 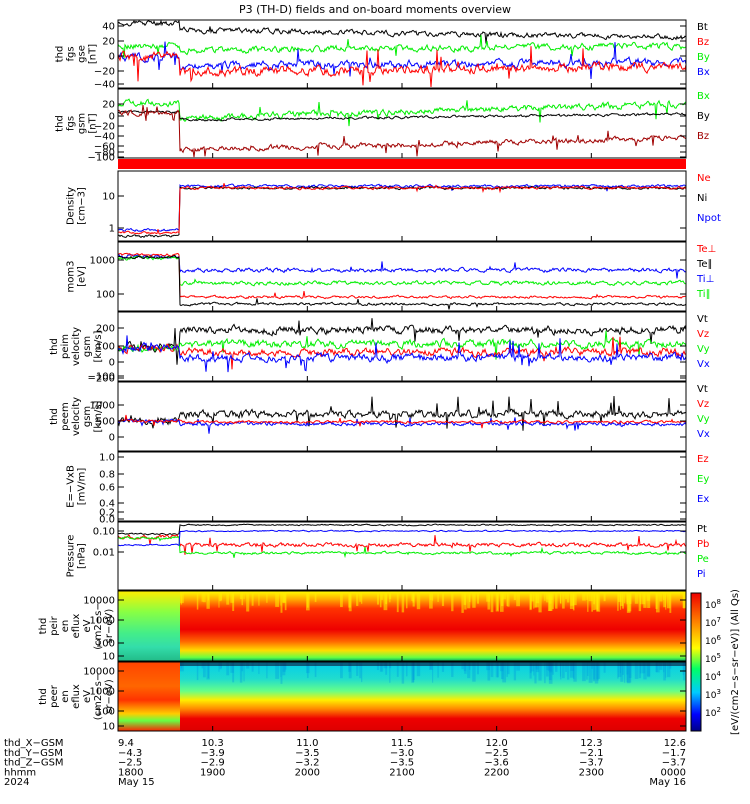 I want to click on xaxis-value: −2.9, so click(x=213, y=763).